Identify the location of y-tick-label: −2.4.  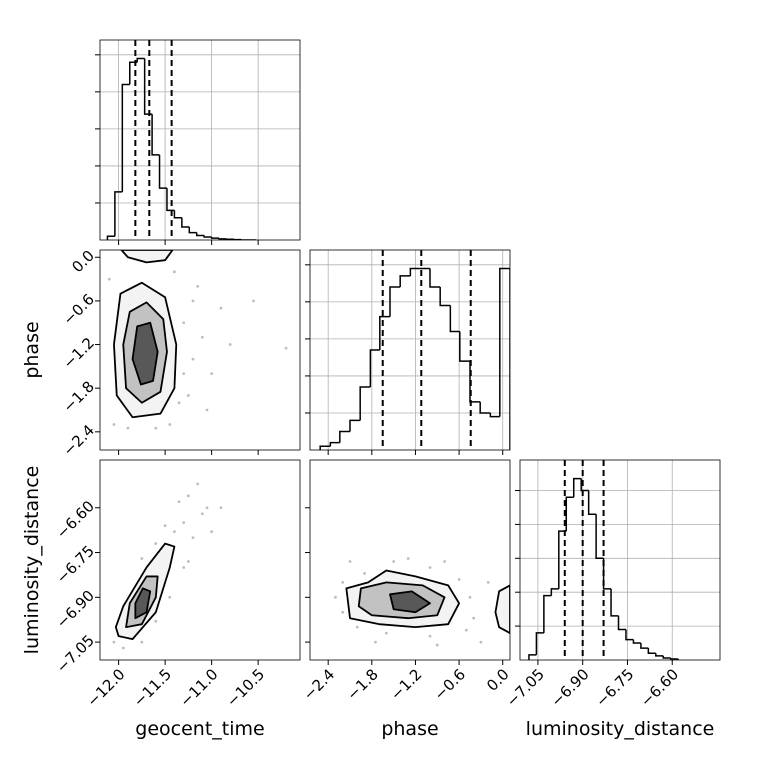
(79, 440).